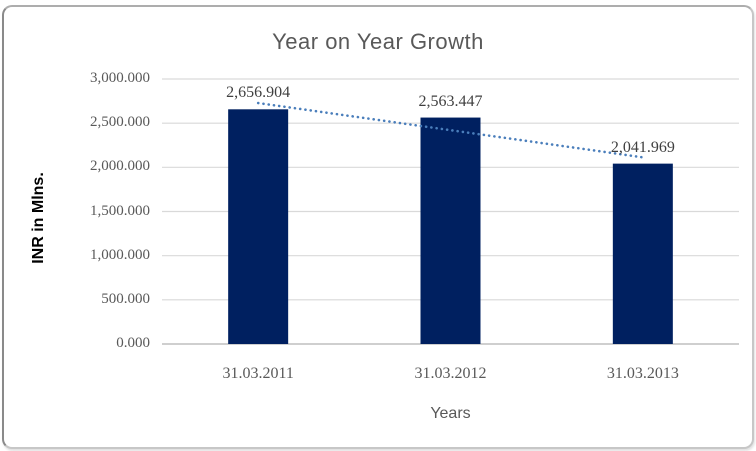  What do you see at coordinates (378, 41) in the screenshot?
I see `chart-title: Year on Year Growth` at bounding box center [378, 41].